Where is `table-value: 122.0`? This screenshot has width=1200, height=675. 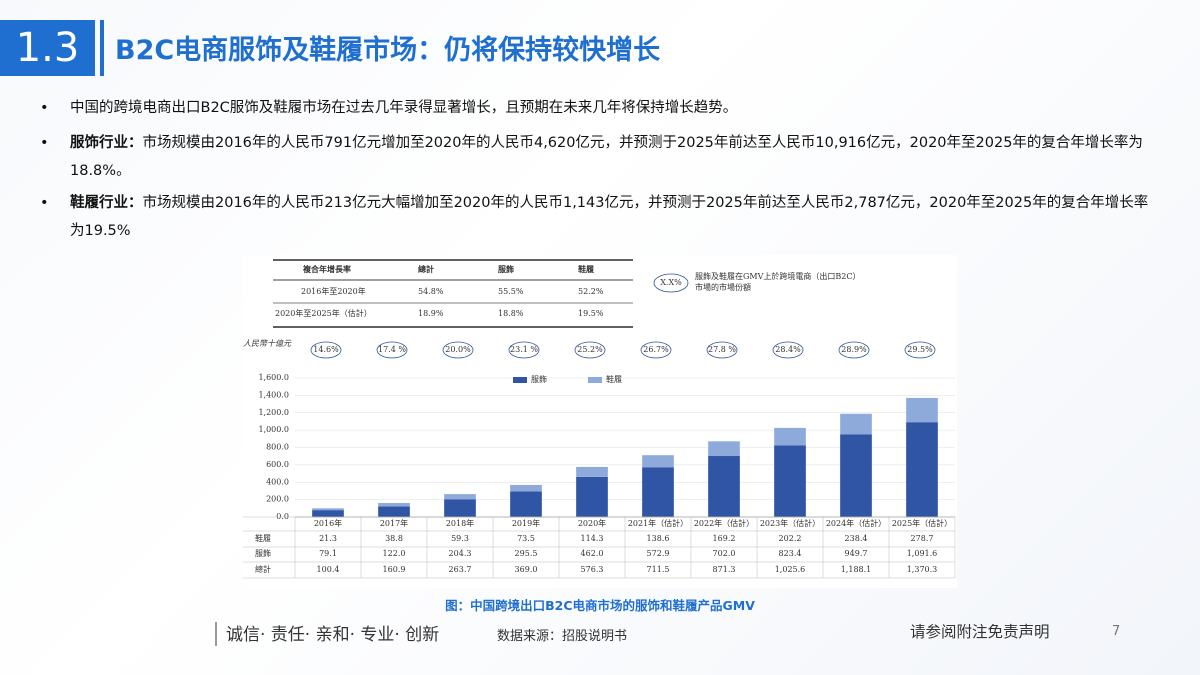 table-value: 122.0 is located at coordinates (394, 553).